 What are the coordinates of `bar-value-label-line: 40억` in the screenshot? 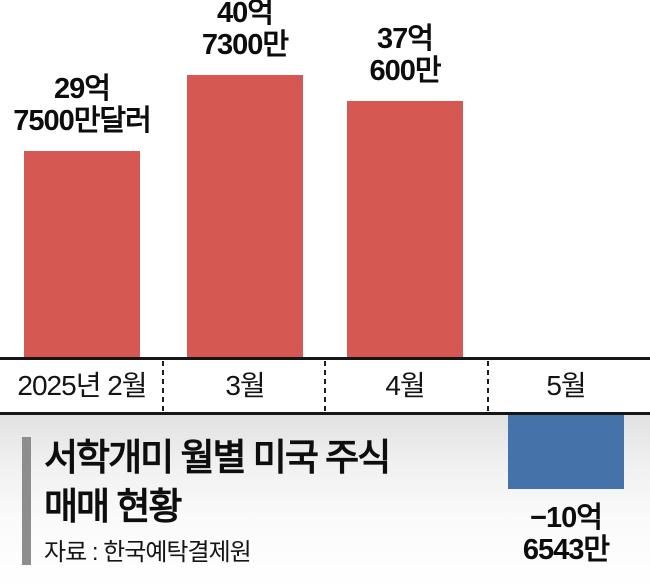 It's located at (245, 14).